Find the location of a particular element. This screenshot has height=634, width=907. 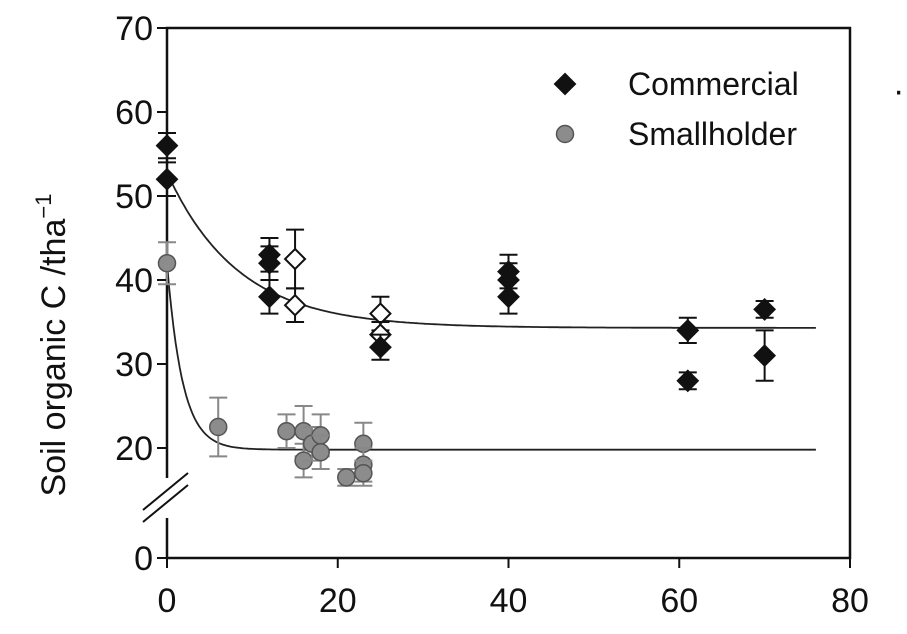

y-tick-label: 70 is located at coordinates (134, 29).